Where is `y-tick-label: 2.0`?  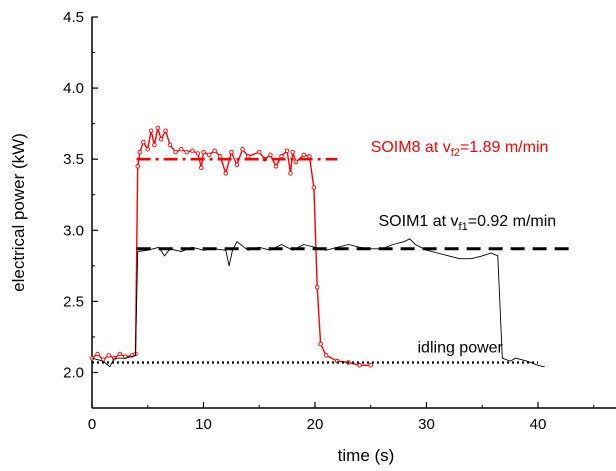
y-tick-label: 2.0 is located at coordinates (73, 372).